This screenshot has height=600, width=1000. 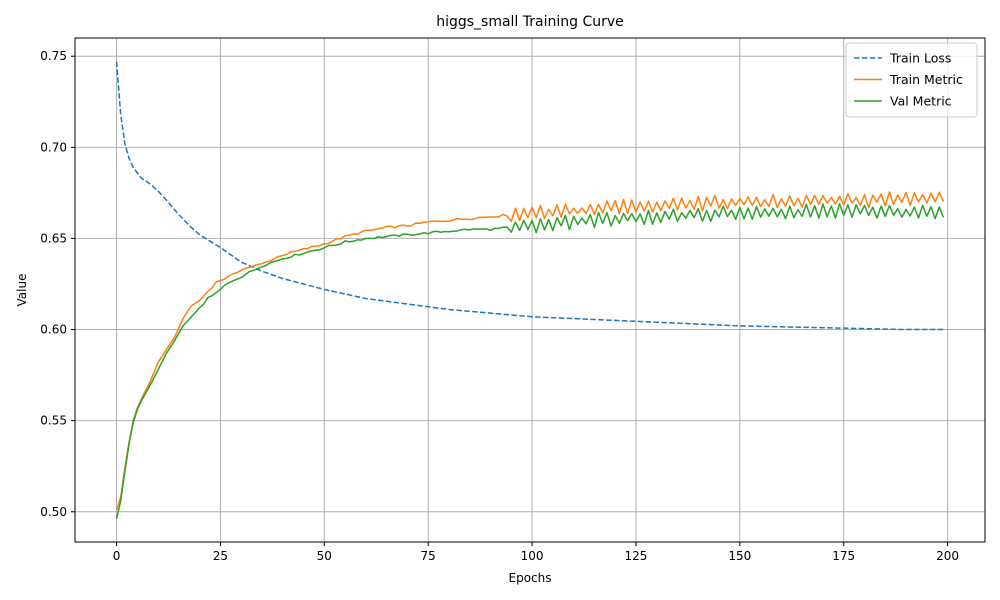 I want to click on legend-label: Train Loss, so click(x=920, y=58).